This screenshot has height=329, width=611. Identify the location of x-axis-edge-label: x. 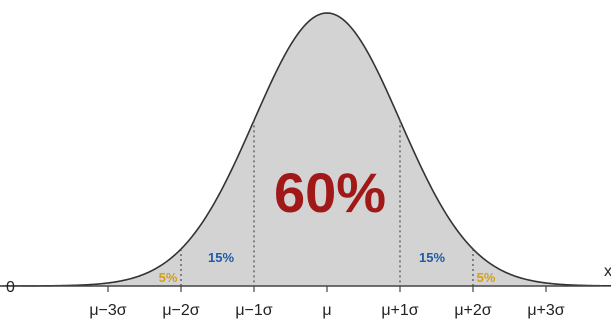
(607, 271).